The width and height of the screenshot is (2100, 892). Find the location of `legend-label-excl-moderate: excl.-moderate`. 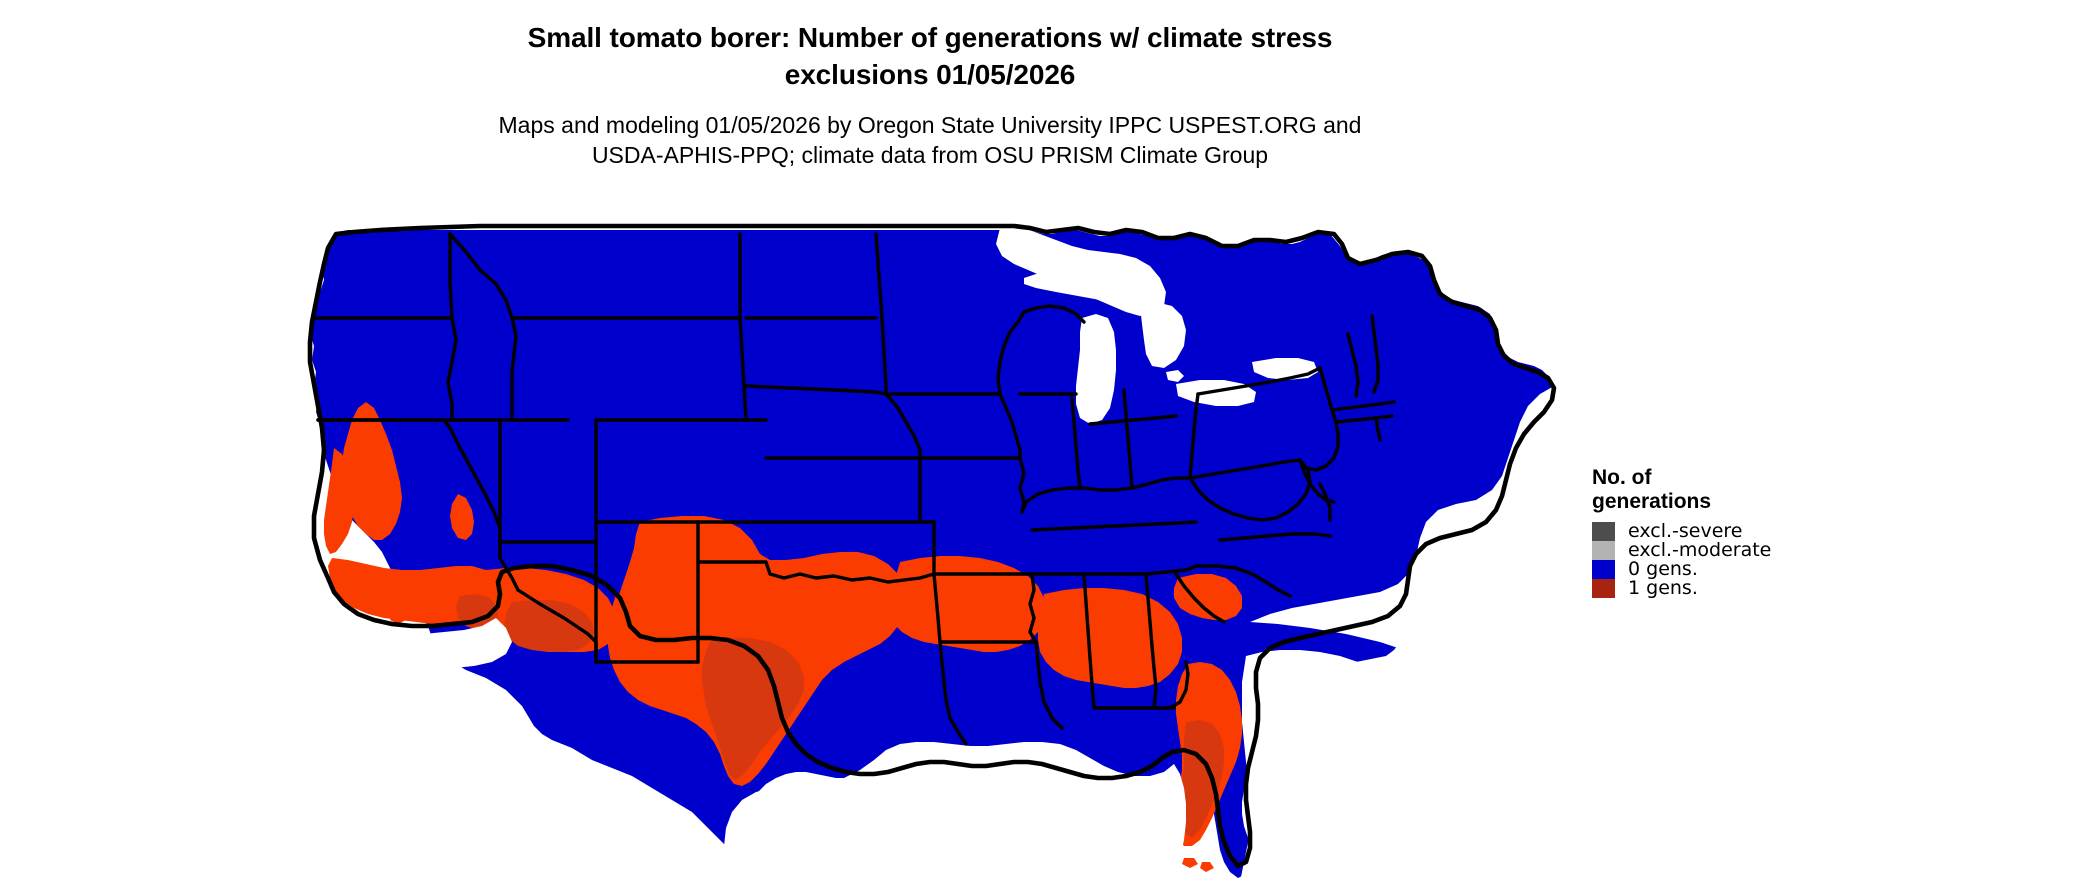

legend-label-excl-moderate: excl.-moderate is located at coordinates (1700, 550).